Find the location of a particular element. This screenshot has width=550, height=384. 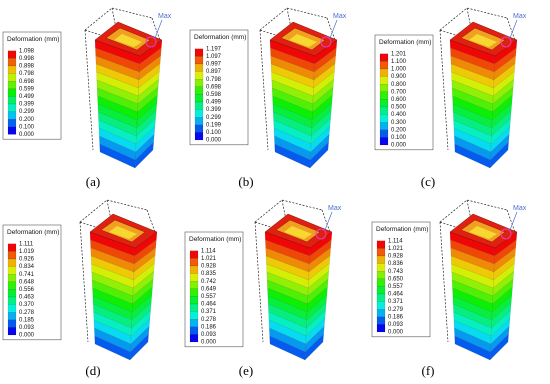

legend-value: 0.299 is located at coordinates (27, 112).